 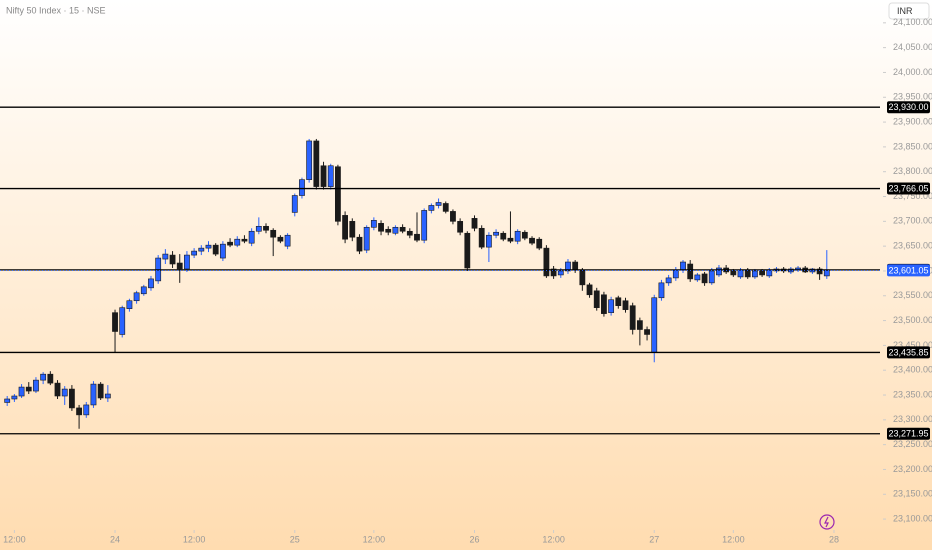 What do you see at coordinates (56, 10) in the screenshot?
I see `chart-title: Nifty 50 Index · 15 · NSE` at bounding box center [56, 10].